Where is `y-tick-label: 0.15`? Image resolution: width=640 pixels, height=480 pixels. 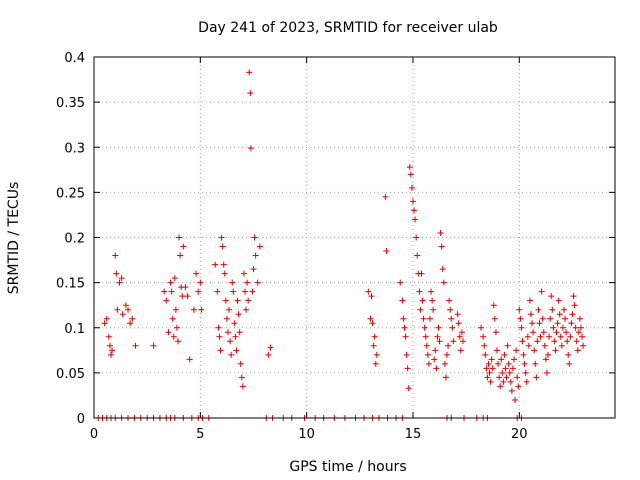
y-tick-label: 0.15 is located at coordinates (70, 284).